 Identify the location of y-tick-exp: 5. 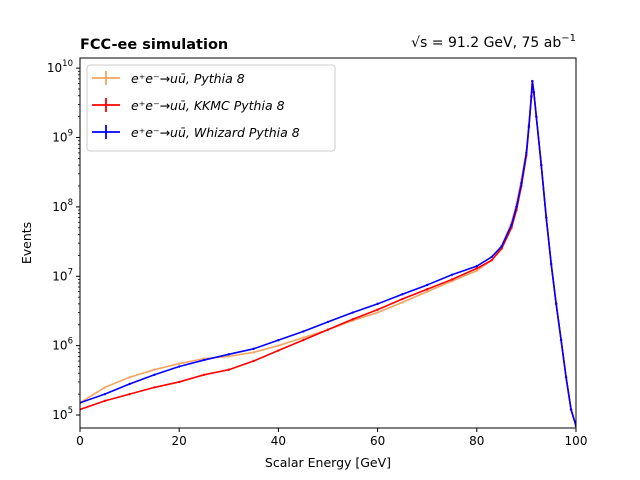
(70, 411).